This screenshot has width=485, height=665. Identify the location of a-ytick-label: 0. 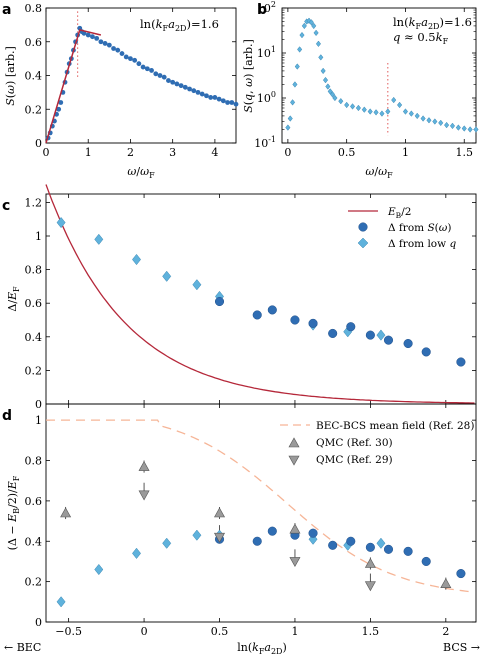
(38, 143).